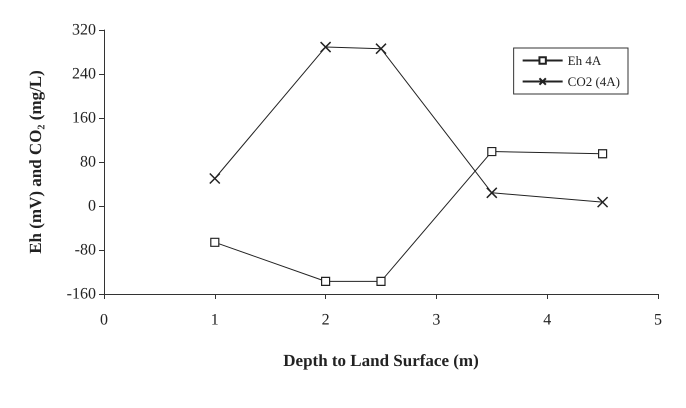 This screenshot has width=686, height=408. What do you see at coordinates (585, 60) in the screenshot?
I see `legend-label: Eh 4A` at bounding box center [585, 60].